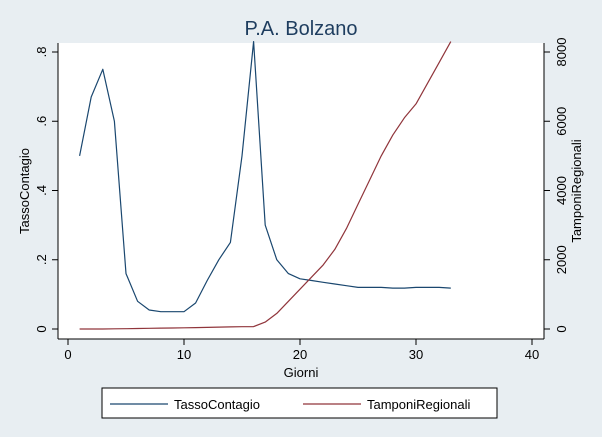 The width and height of the screenshot is (602, 437). I want to click on y-right-tick-label: 0, so click(561, 328).